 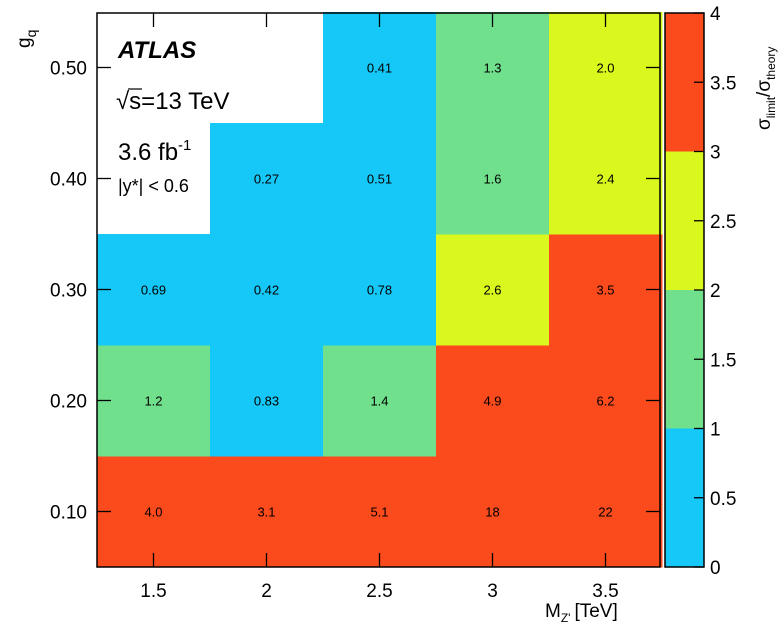 I want to click on heatmap-cell-value: 3.1, so click(x=266, y=512).